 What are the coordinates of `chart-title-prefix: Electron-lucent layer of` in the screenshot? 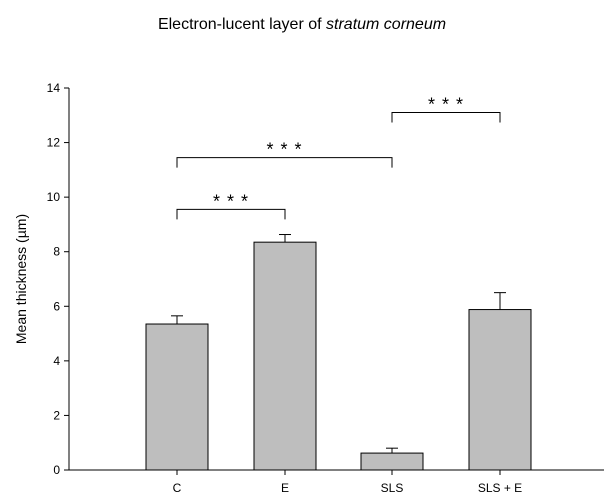 It's located at (242, 24).